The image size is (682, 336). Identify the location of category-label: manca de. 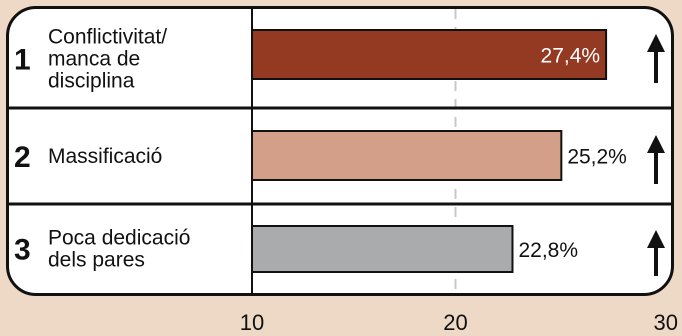
(94, 59).